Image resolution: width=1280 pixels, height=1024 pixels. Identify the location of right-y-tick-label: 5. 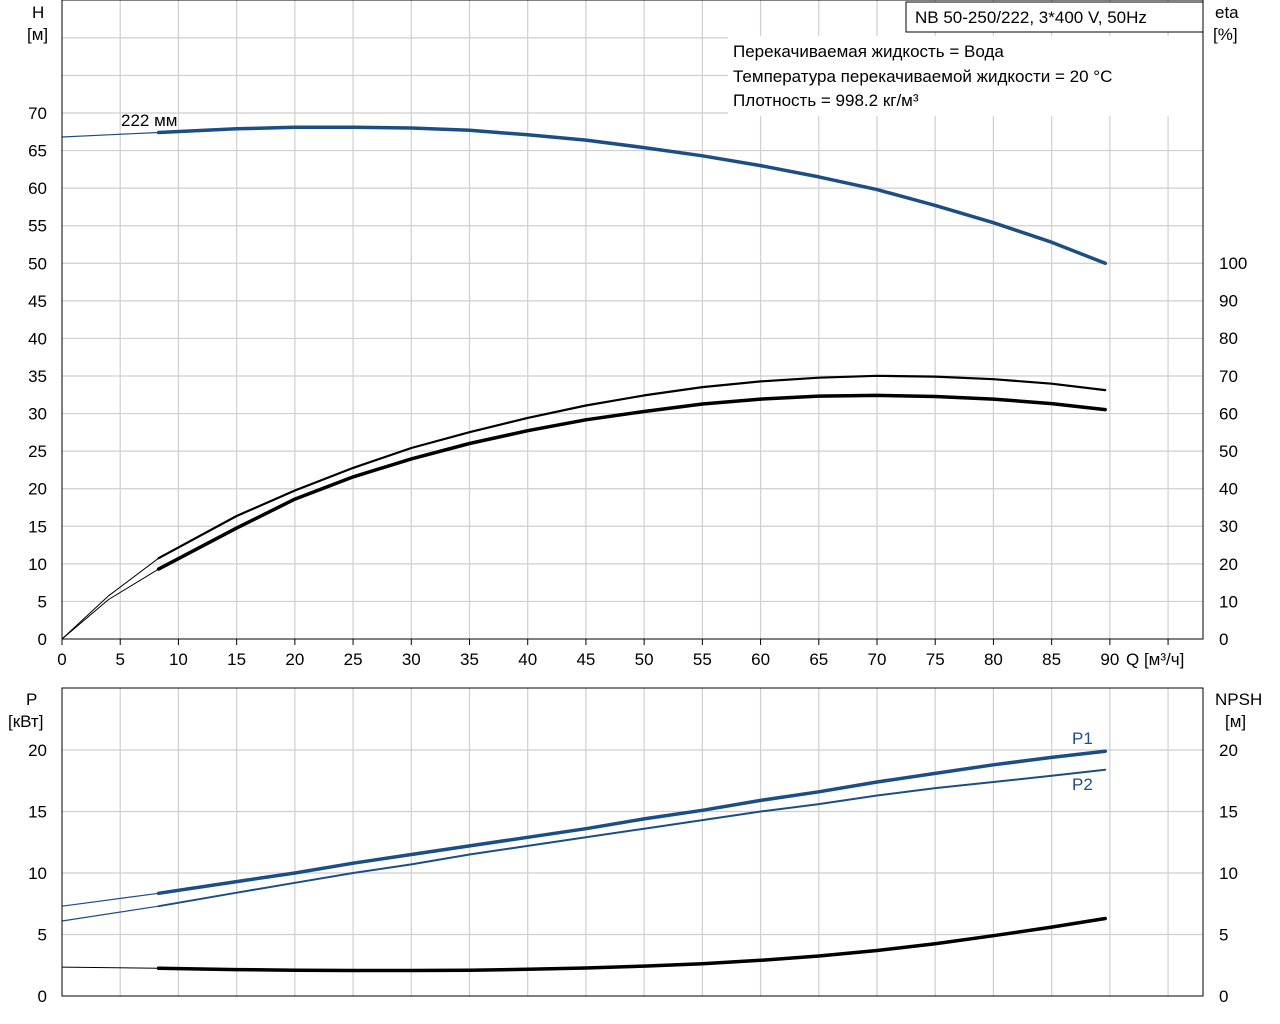
(1223, 935).